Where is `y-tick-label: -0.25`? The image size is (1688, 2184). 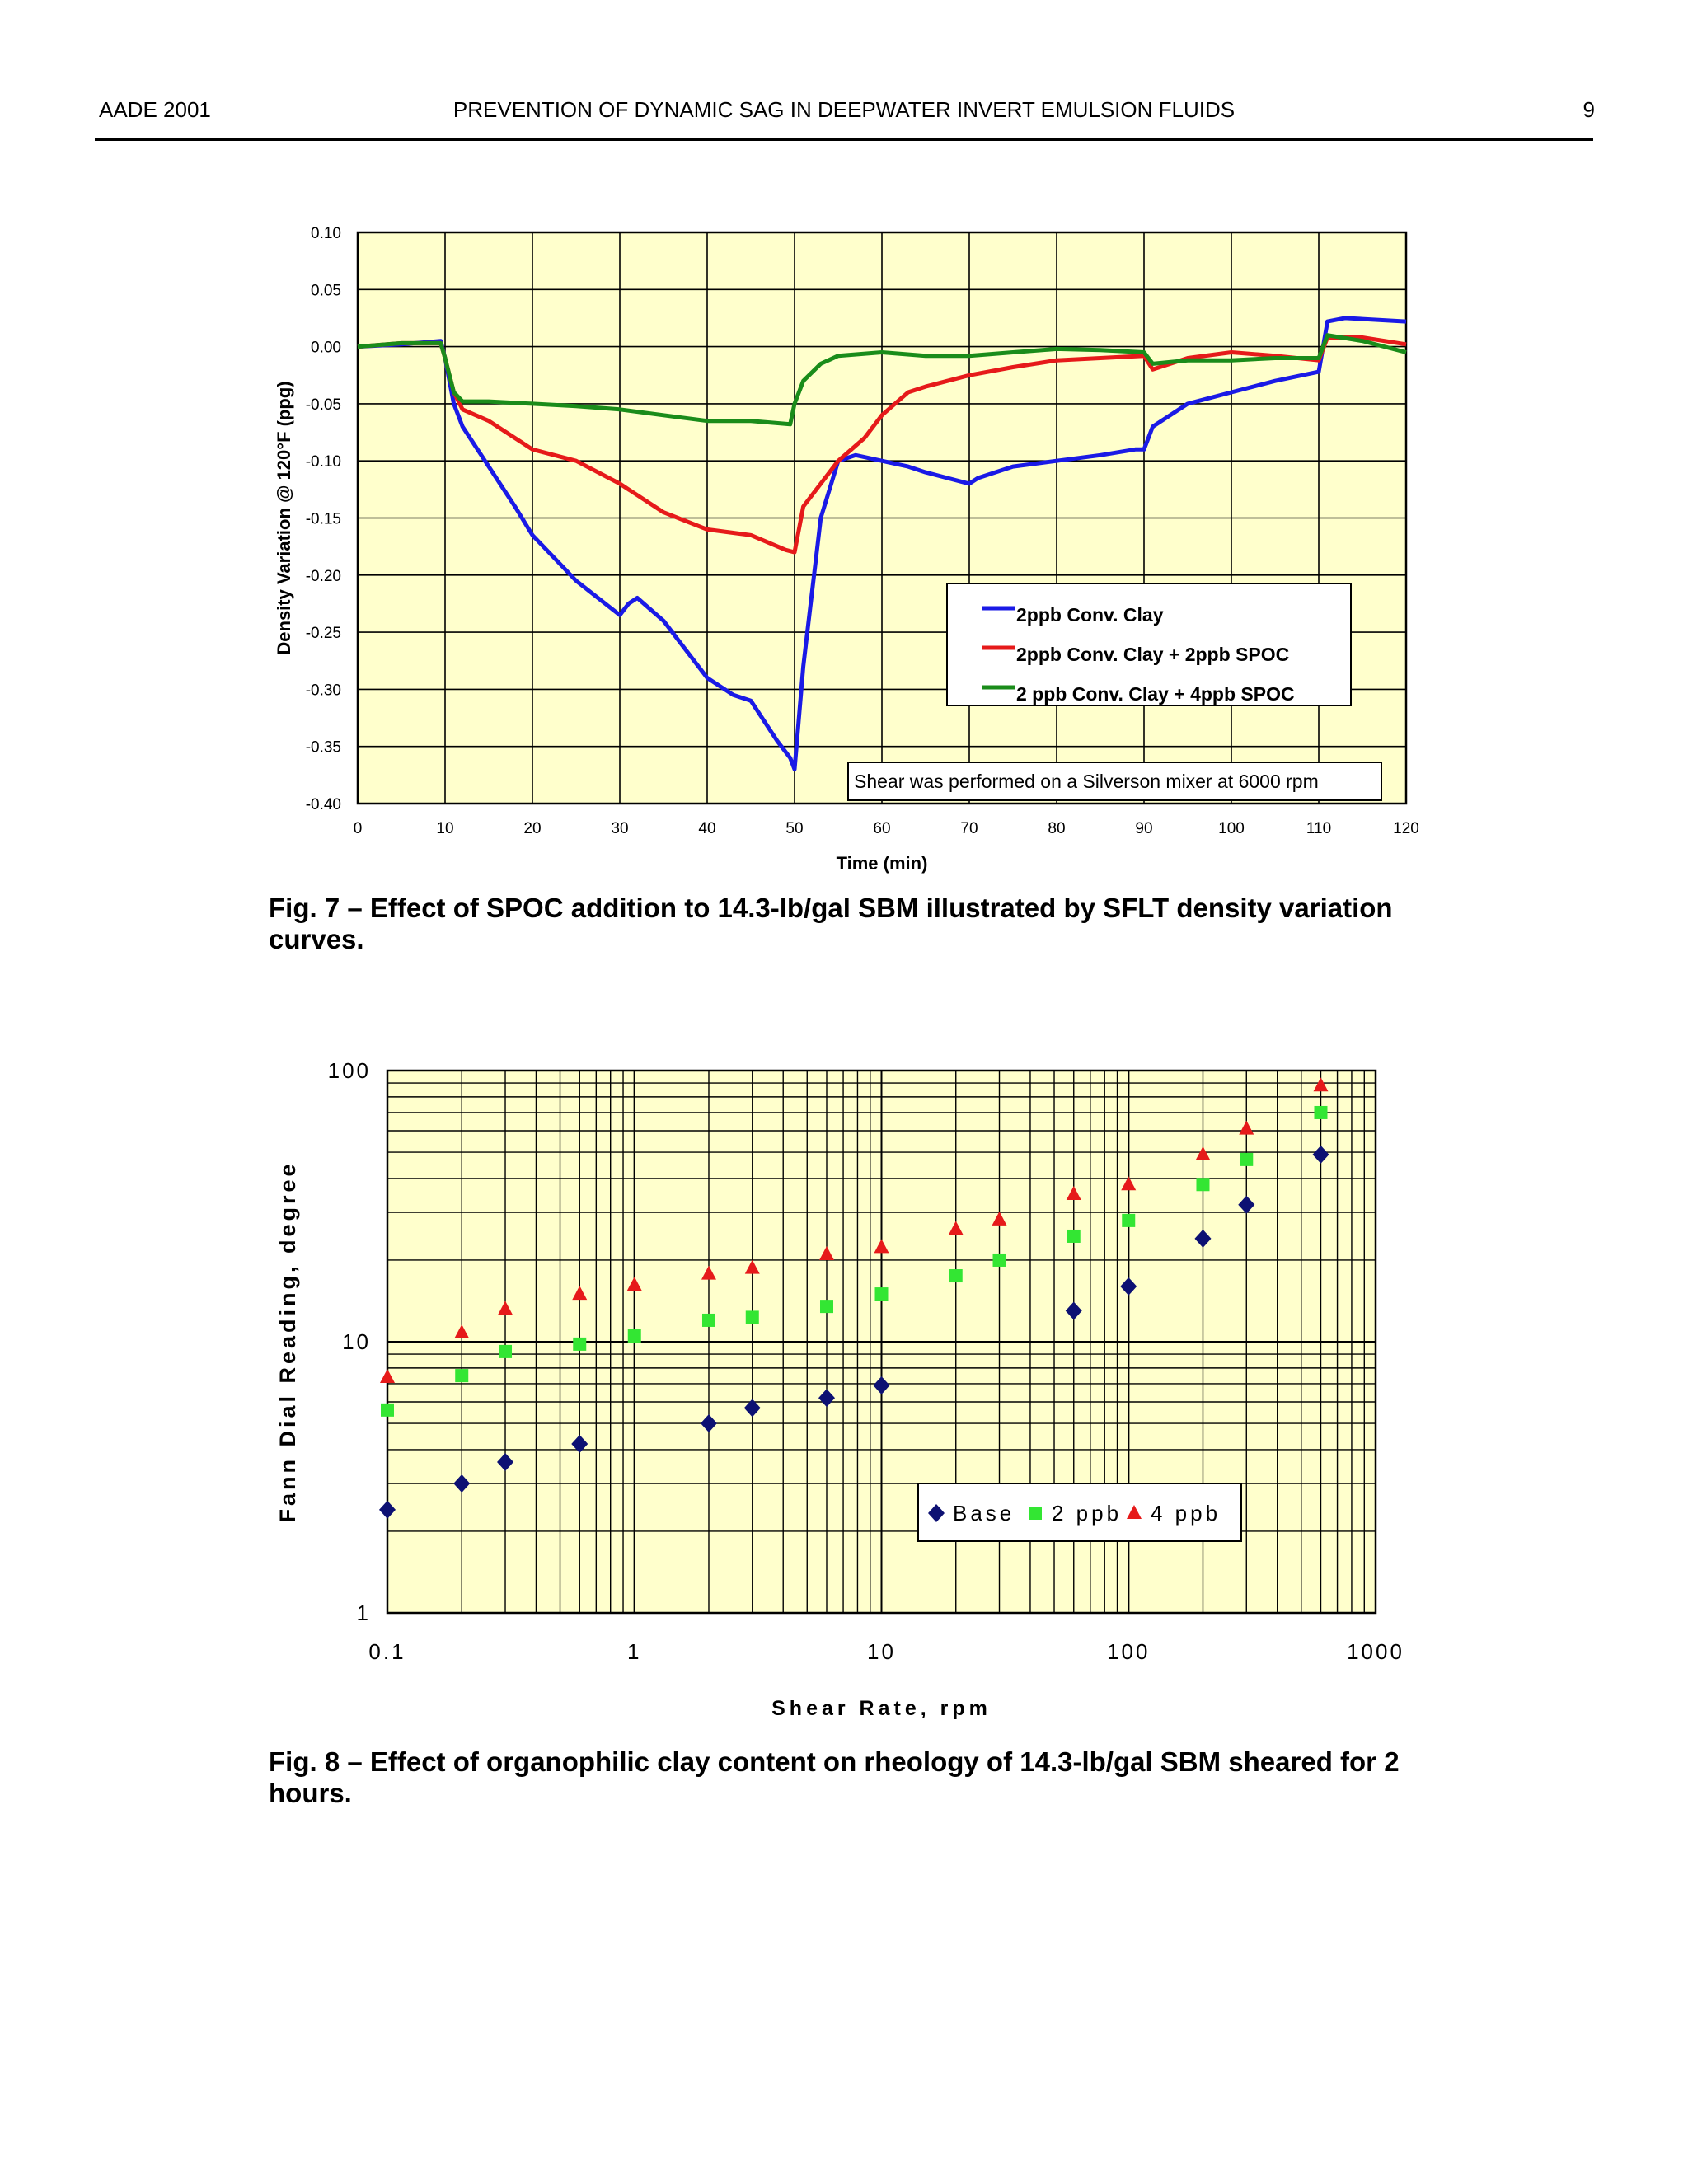 y-tick-label: -0.25 is located at coordinates (323, 633).